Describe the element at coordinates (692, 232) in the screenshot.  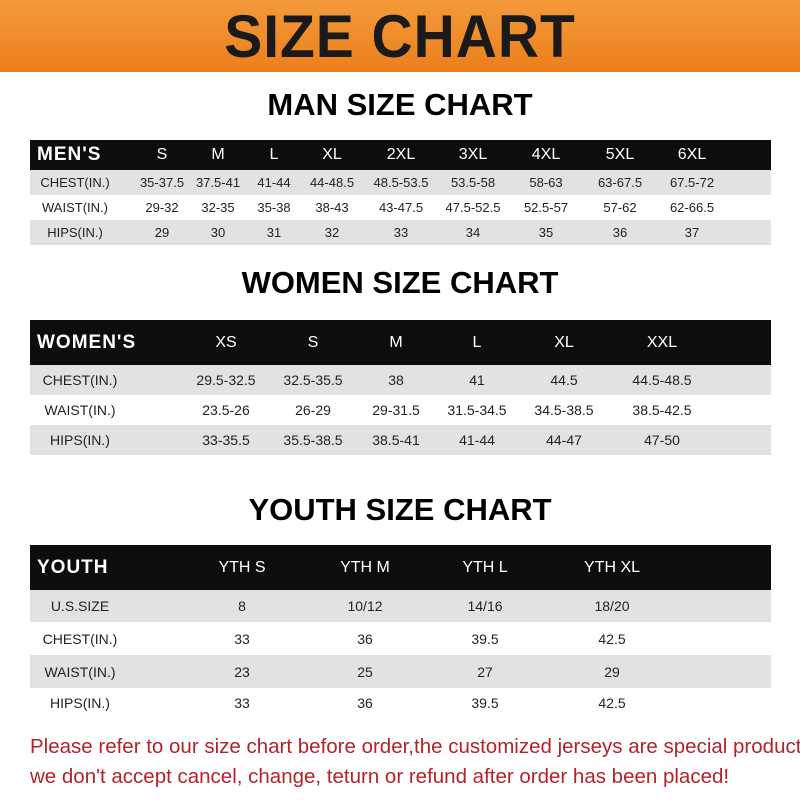
I see `table-cell: 37` at that location.